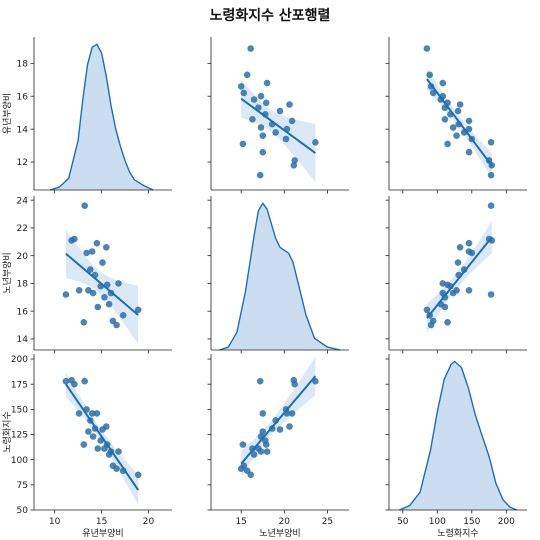  What do you see at coordinates (94, 275) in the screenshot?
I see `panel-1-0: 14 16 18 20 22 24` at bounding box center [94, 275].